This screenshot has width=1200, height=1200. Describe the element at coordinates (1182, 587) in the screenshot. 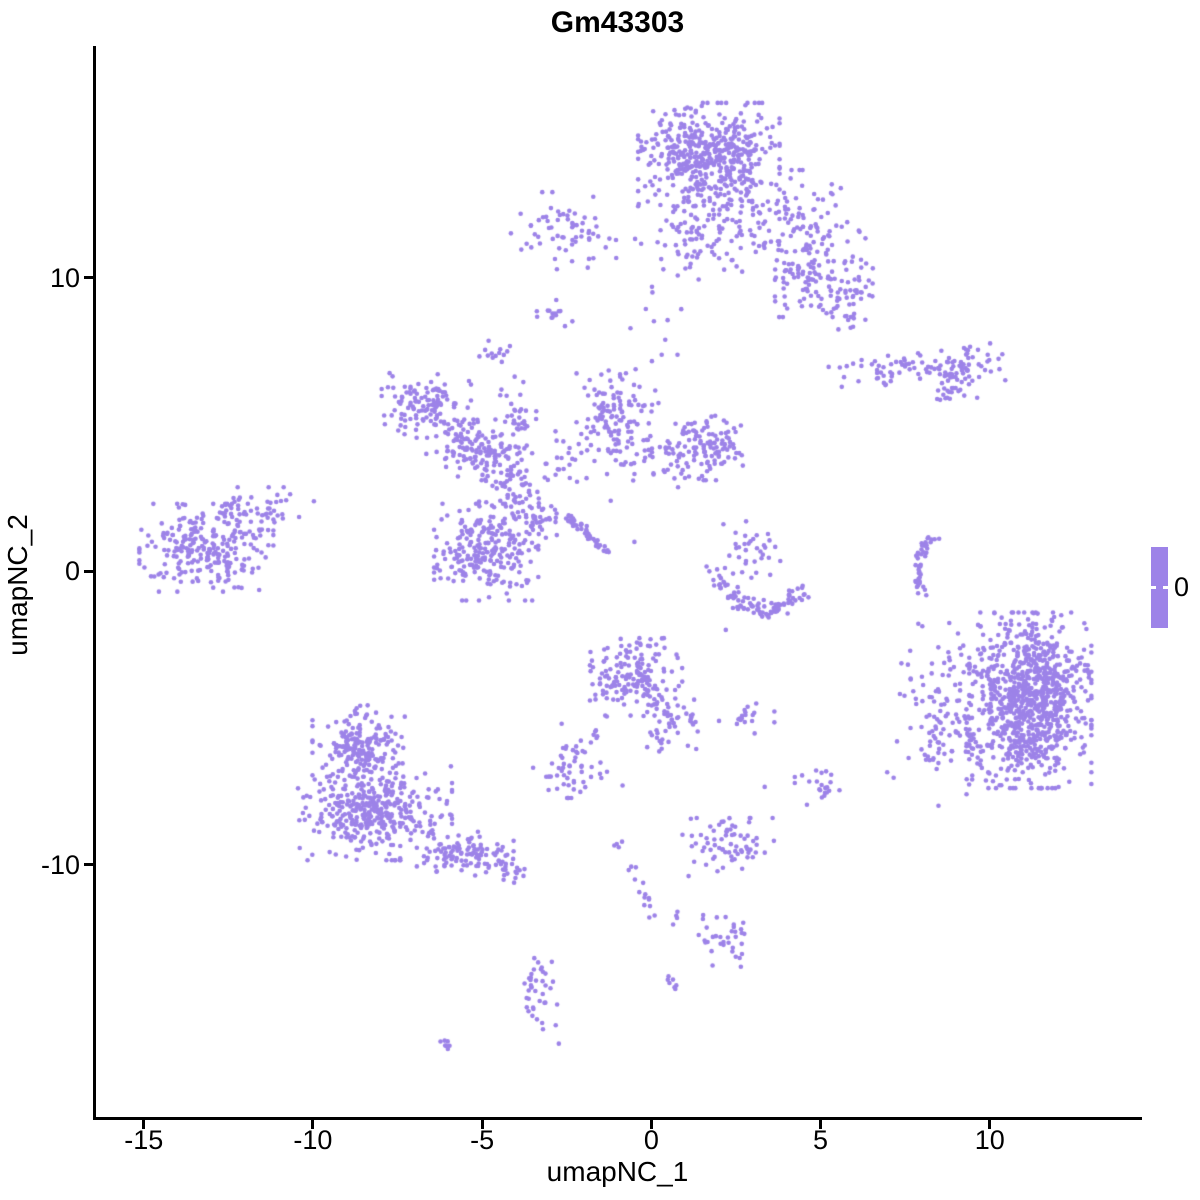

I see `legend-label: 0` at that location.